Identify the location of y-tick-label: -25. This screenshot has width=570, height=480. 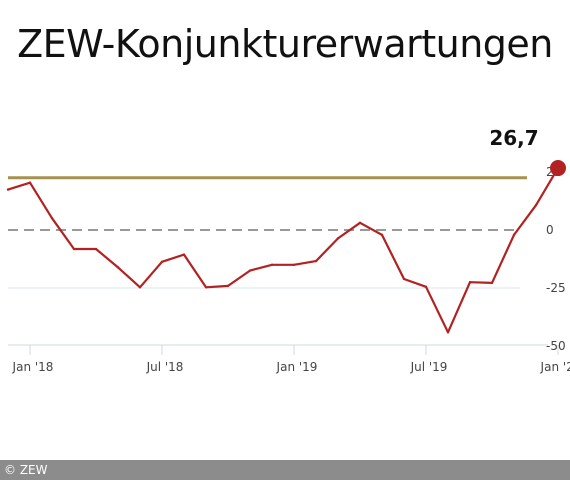
(556, 288).